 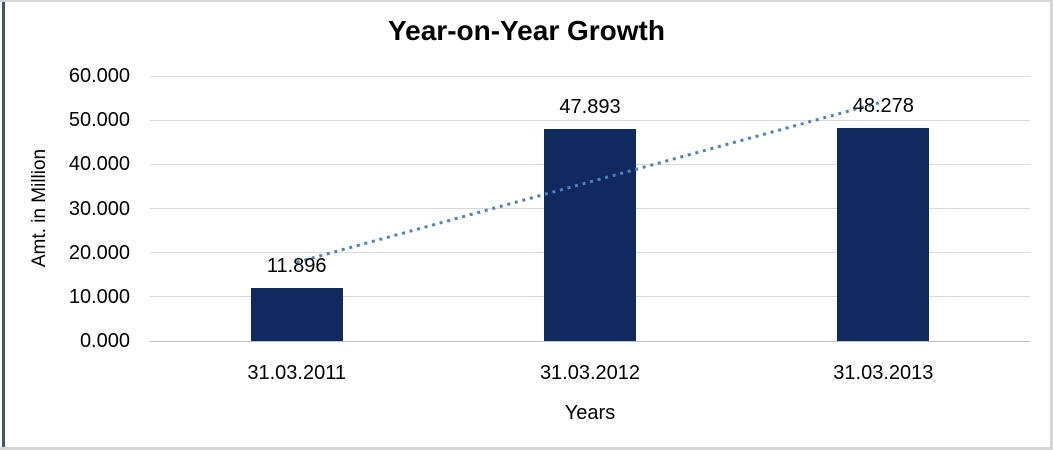 I want to click on left-accent-border, so click(x=3, y=224).